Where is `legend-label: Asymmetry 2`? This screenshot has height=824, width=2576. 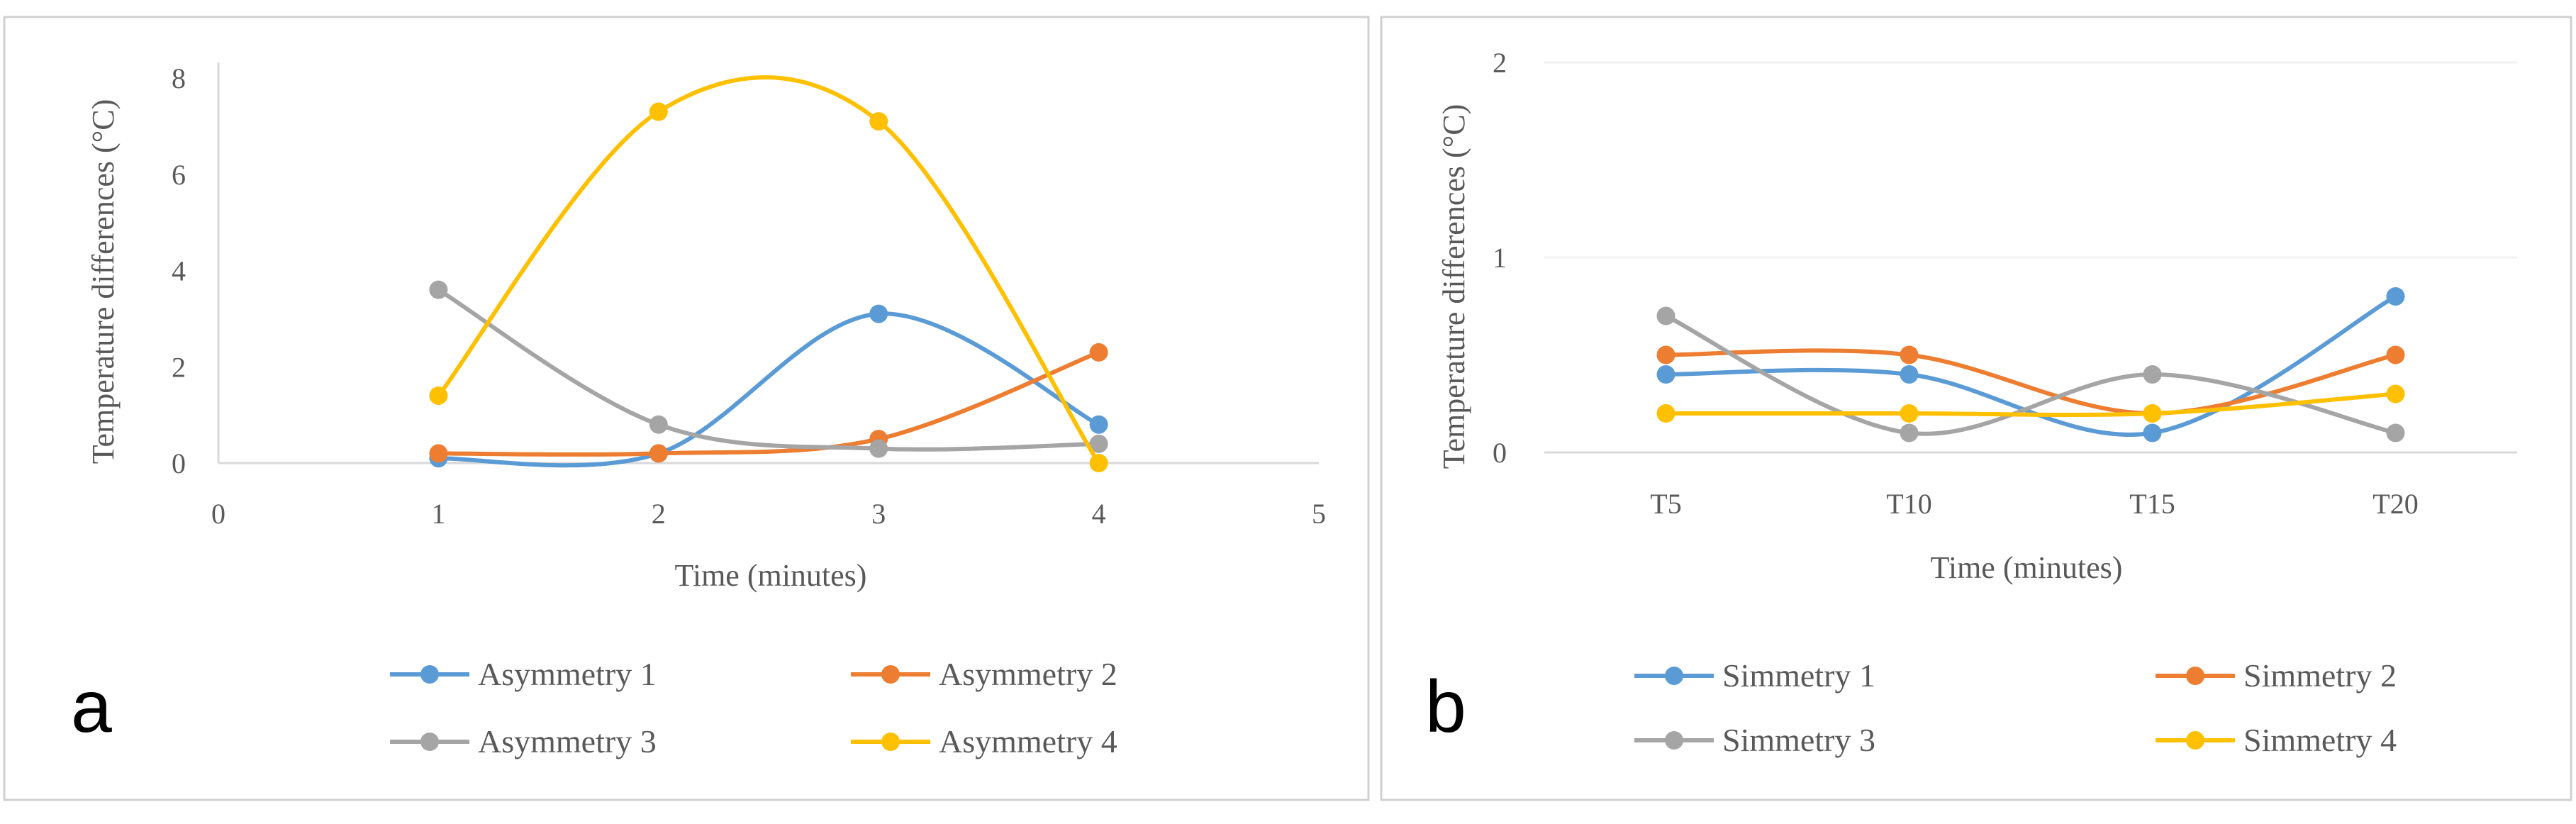
legend-label: Asymmetry 2 is located at coordinates (1028, 674).